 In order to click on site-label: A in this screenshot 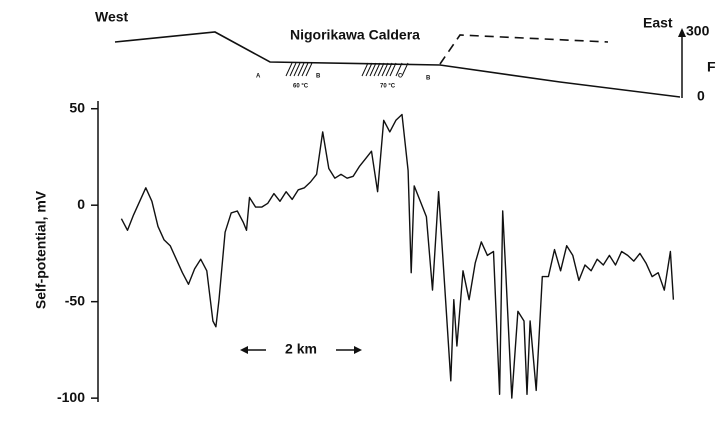, I will do `click(258, 77)`.